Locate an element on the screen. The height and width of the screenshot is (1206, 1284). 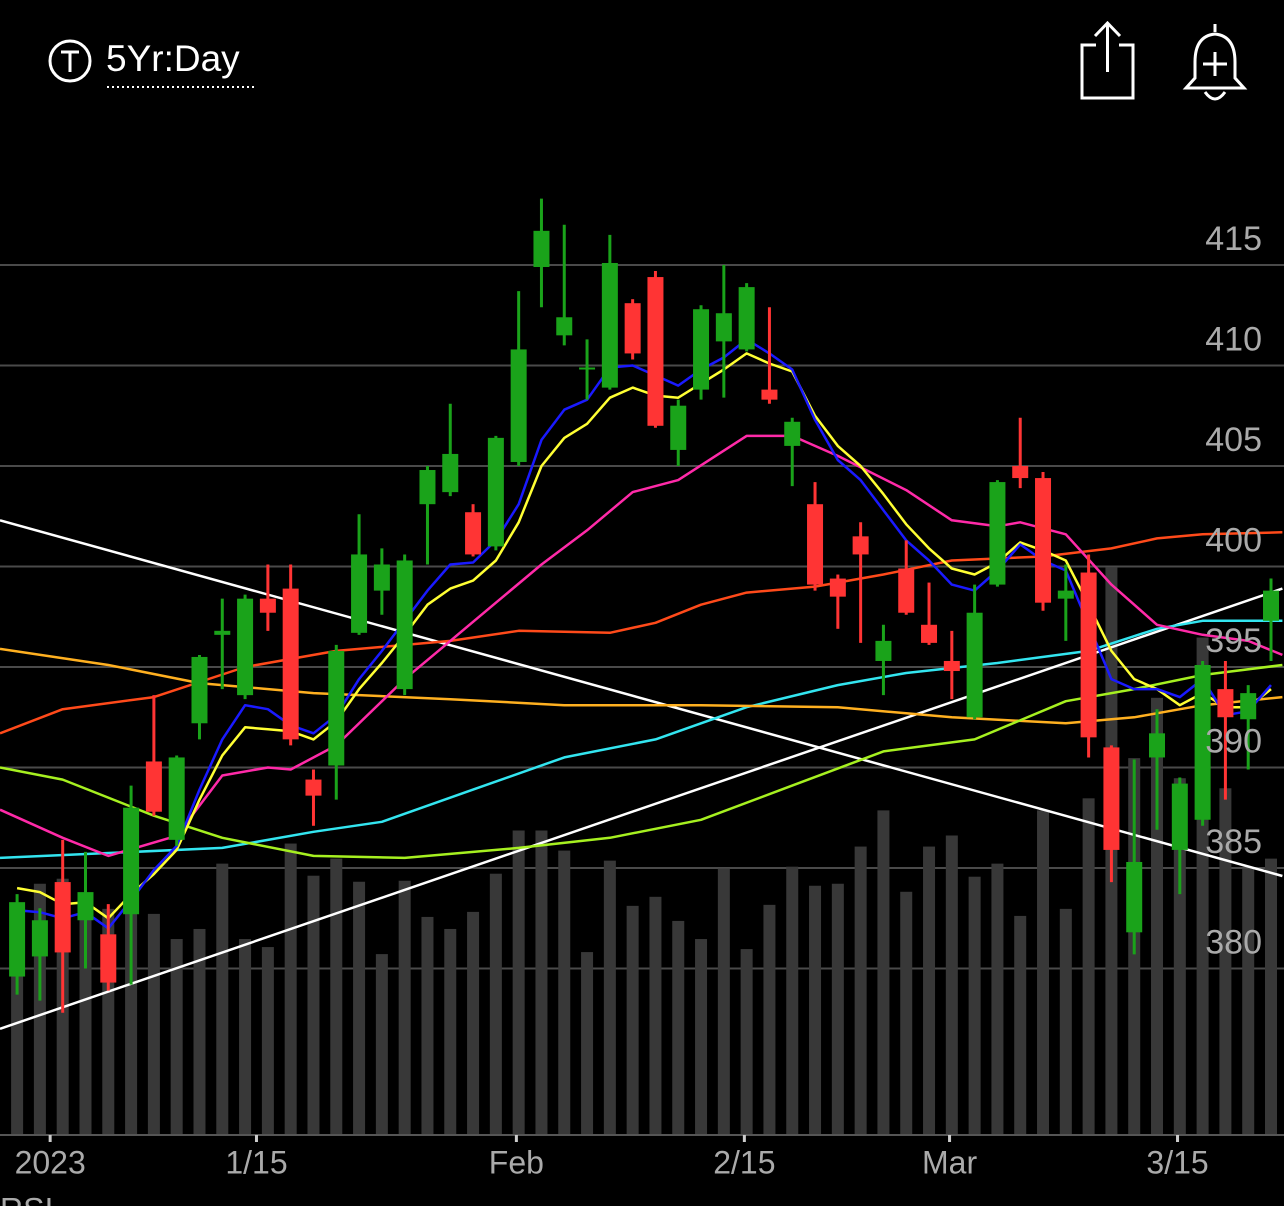
y-tick-label: 415 is located at coordinates (1233, 239).